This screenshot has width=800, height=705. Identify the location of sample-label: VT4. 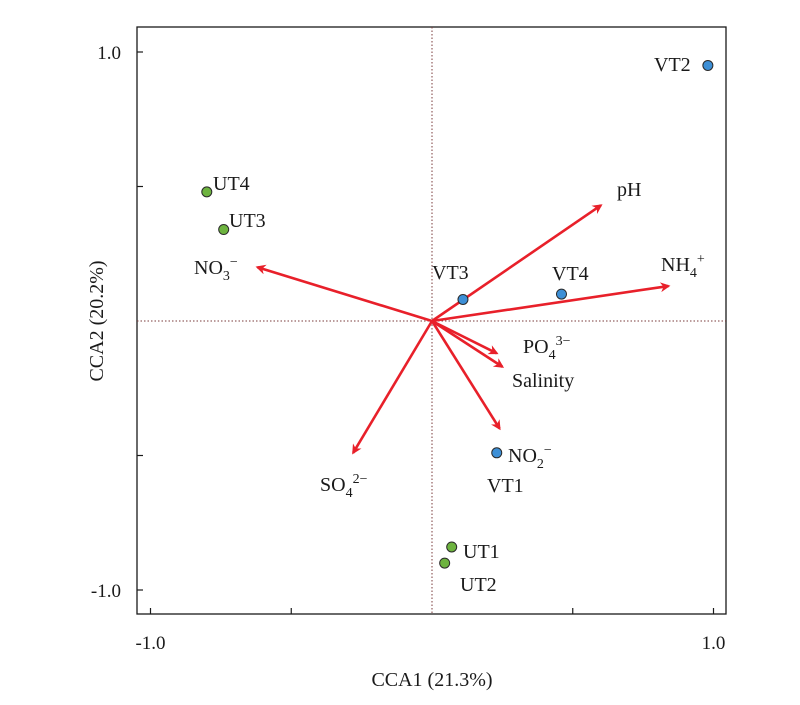
(570, 274).